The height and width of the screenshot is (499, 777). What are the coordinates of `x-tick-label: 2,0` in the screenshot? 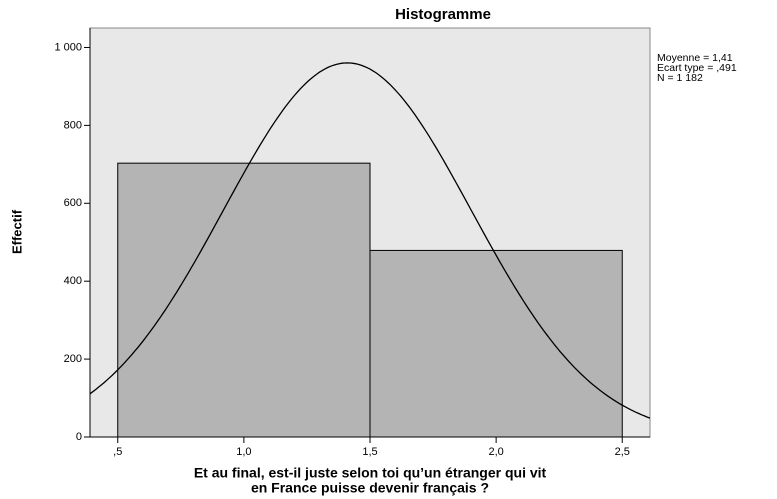 It's located at (495, 452).